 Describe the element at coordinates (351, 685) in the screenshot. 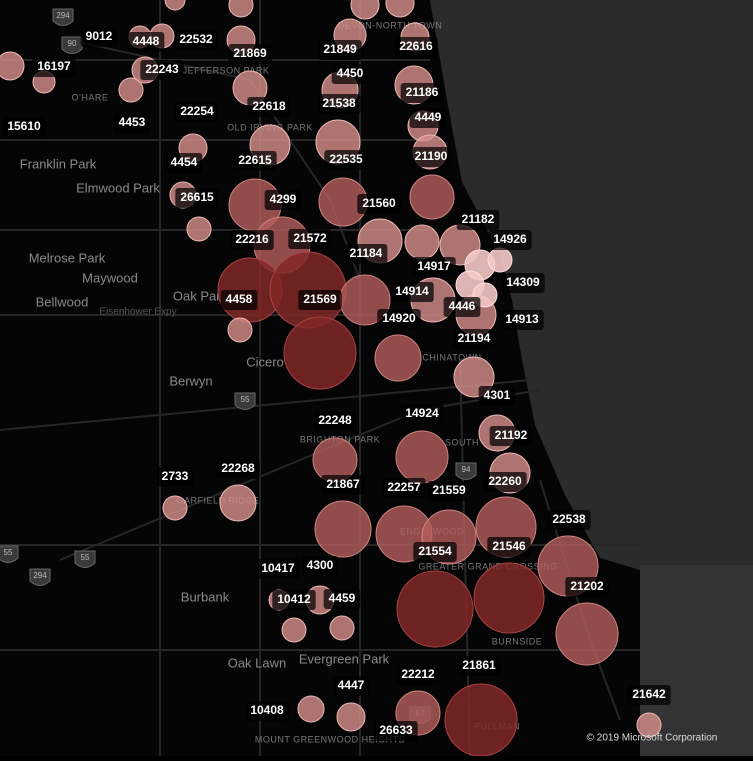

I see `bubble-label-text: 4447` at that location.